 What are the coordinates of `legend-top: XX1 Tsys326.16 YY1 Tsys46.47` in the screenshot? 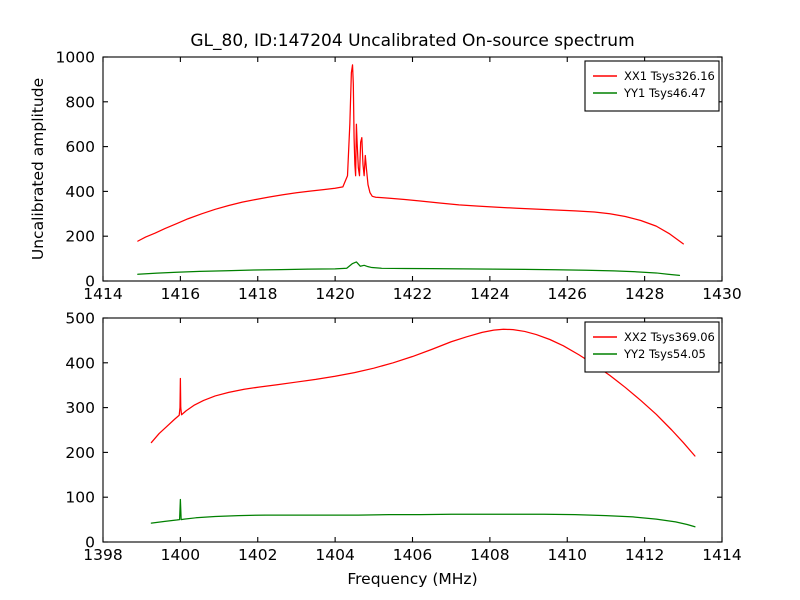 It's located at (652, 86).